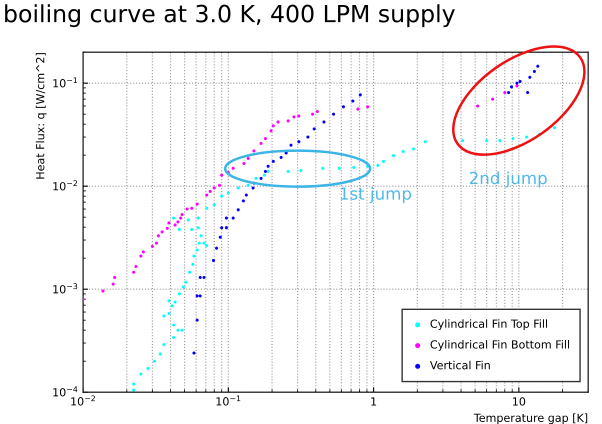 The width and height of the screenshot is (602, 424). I want to click on x-axis-title: Temperature gap [K], so click(531, 418).